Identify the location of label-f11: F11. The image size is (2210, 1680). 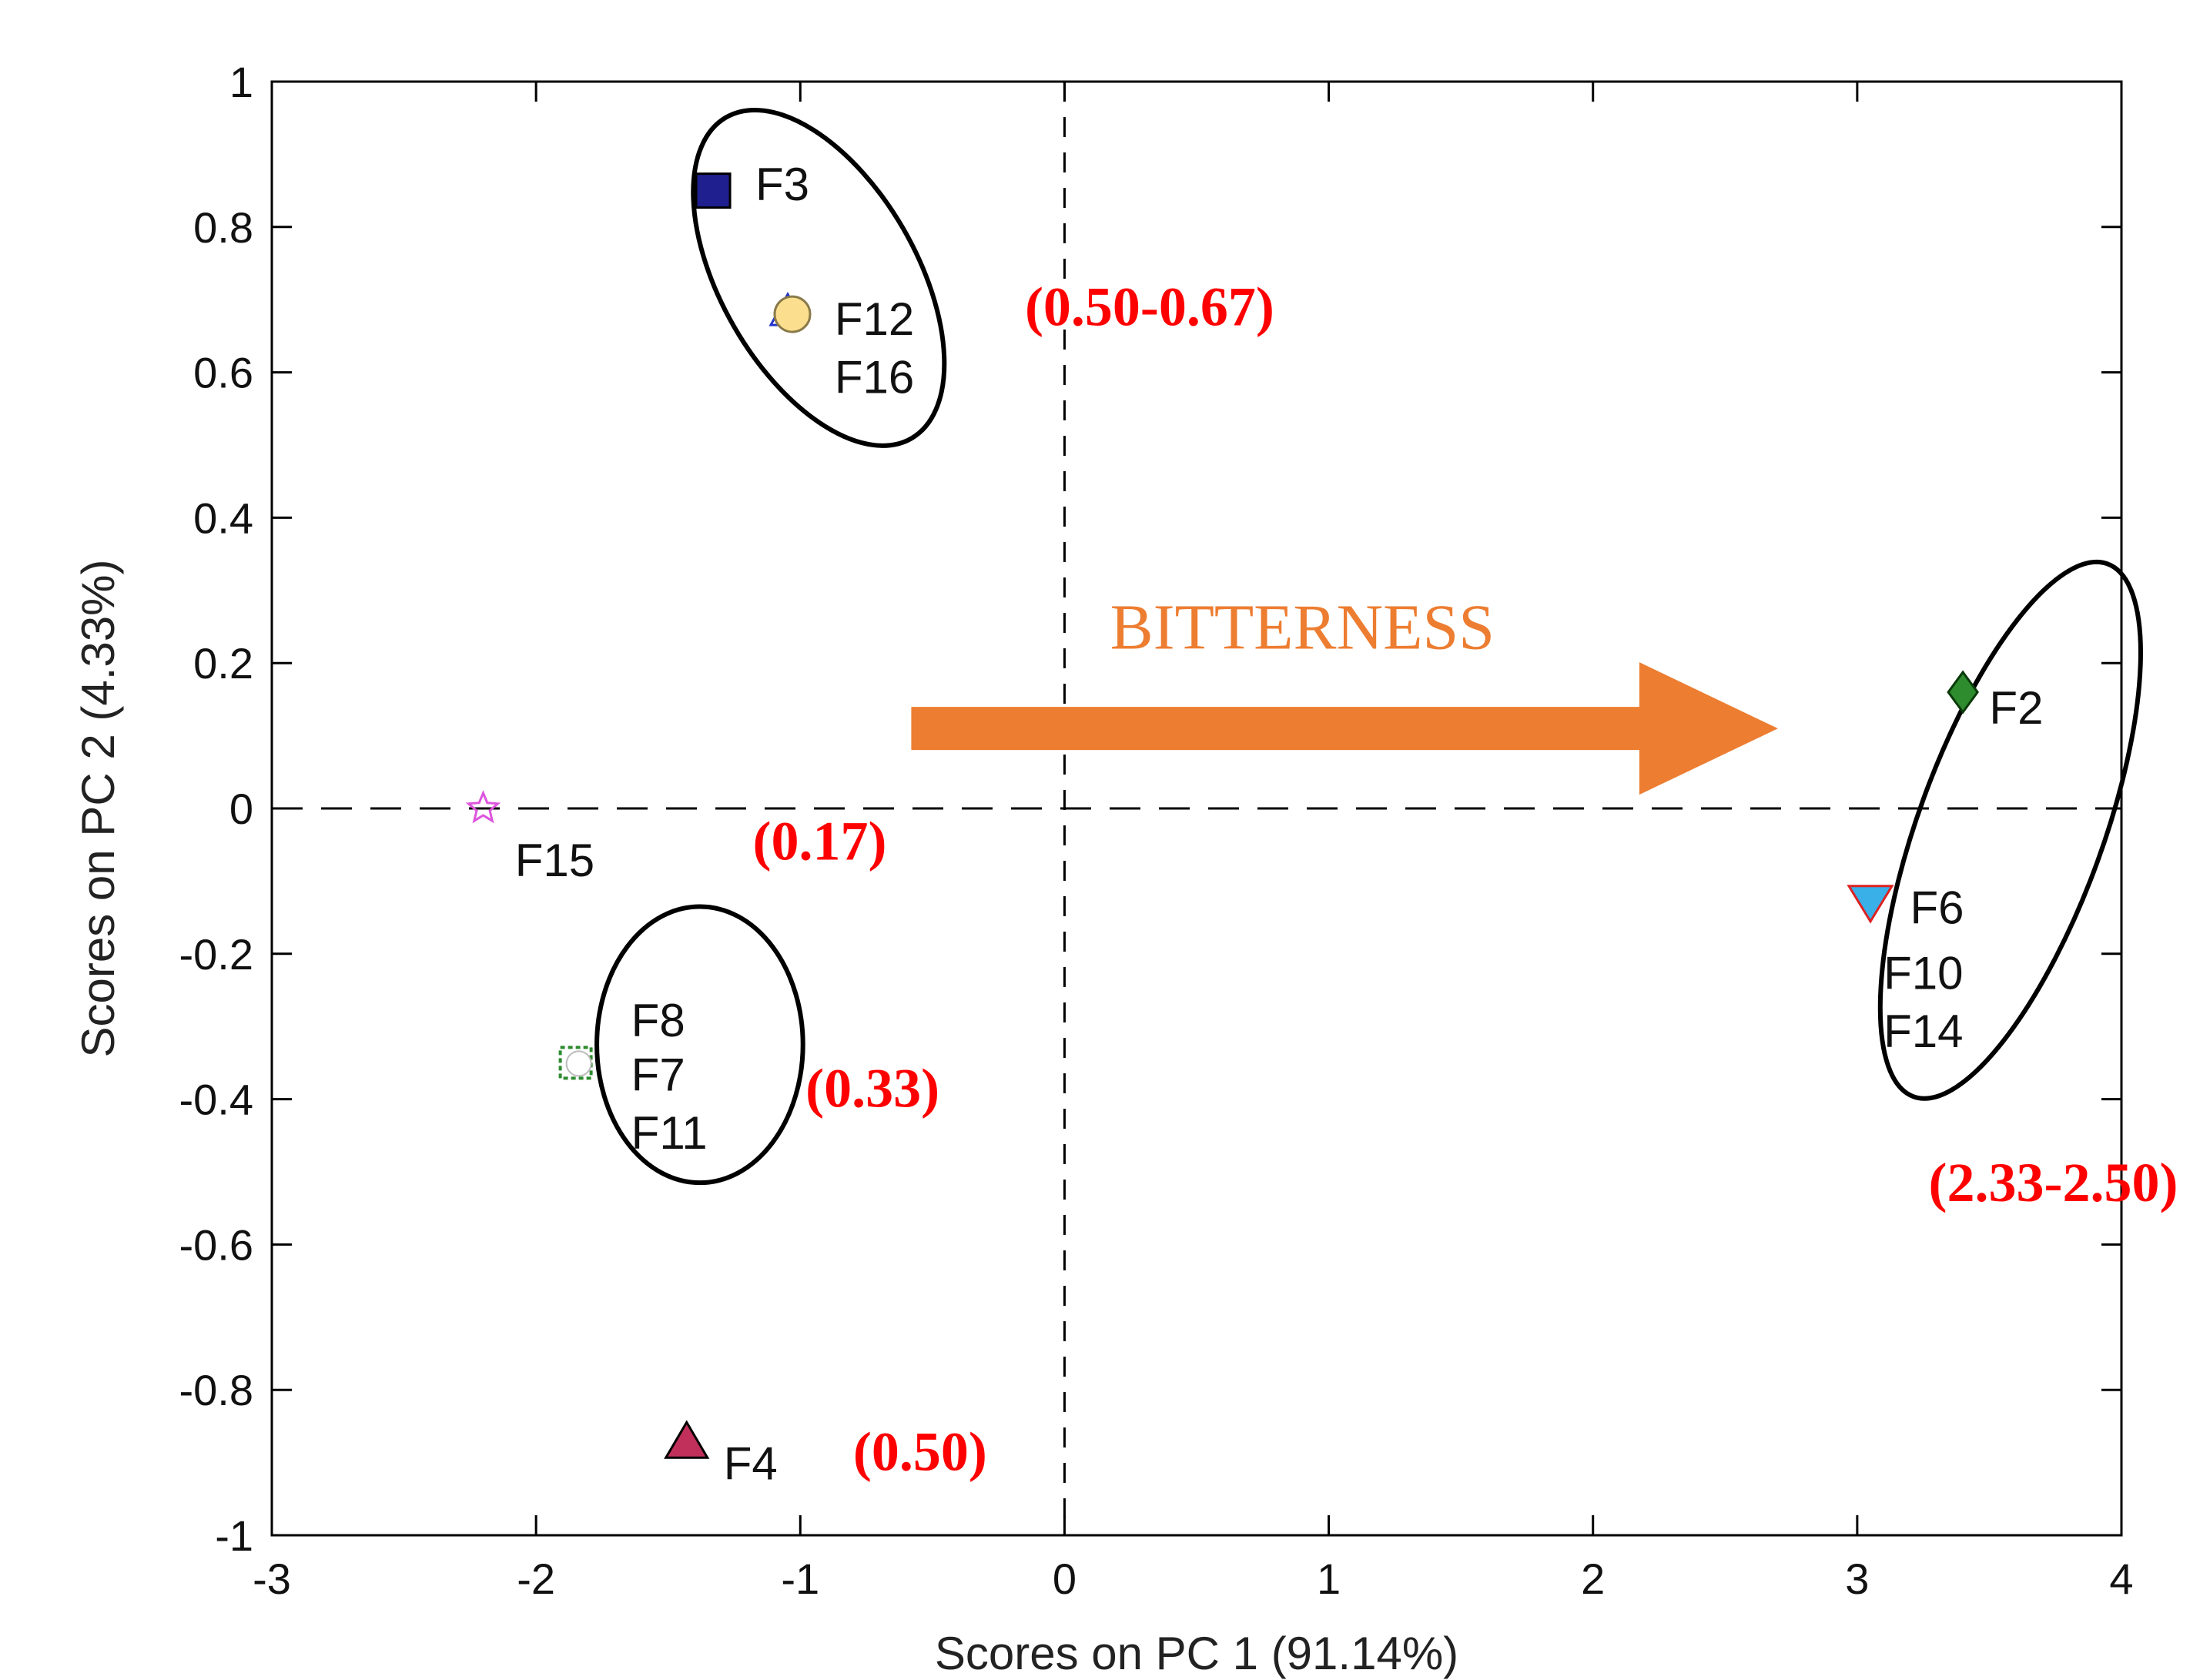
(669, 1133).